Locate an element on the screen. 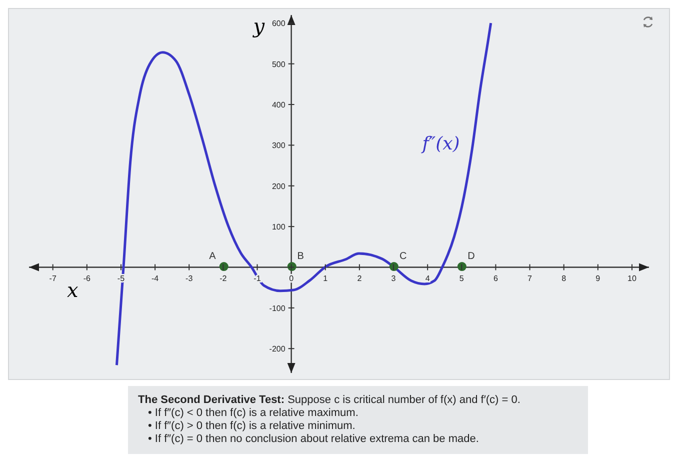 This screenshot has width=700, height=455. x-tick-label: -2 is located at coordinates (224, 279).